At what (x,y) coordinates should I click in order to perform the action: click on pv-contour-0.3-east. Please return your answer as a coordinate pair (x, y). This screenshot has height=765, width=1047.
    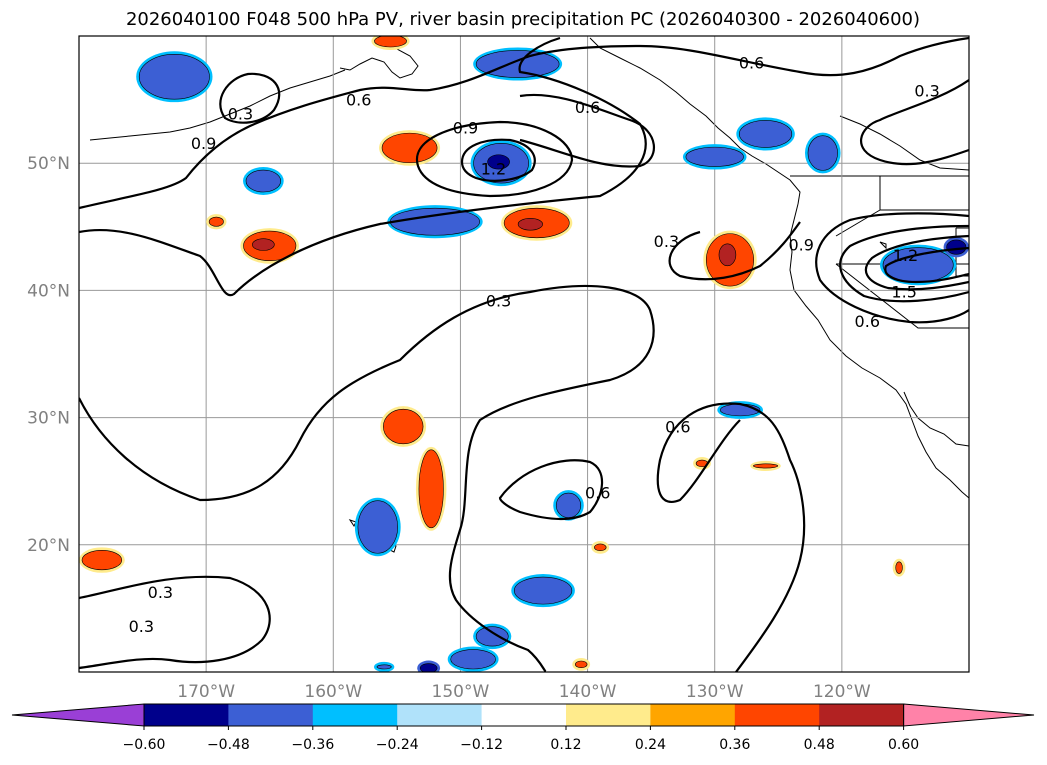
    Looking at the image, I should click on (731, 537).